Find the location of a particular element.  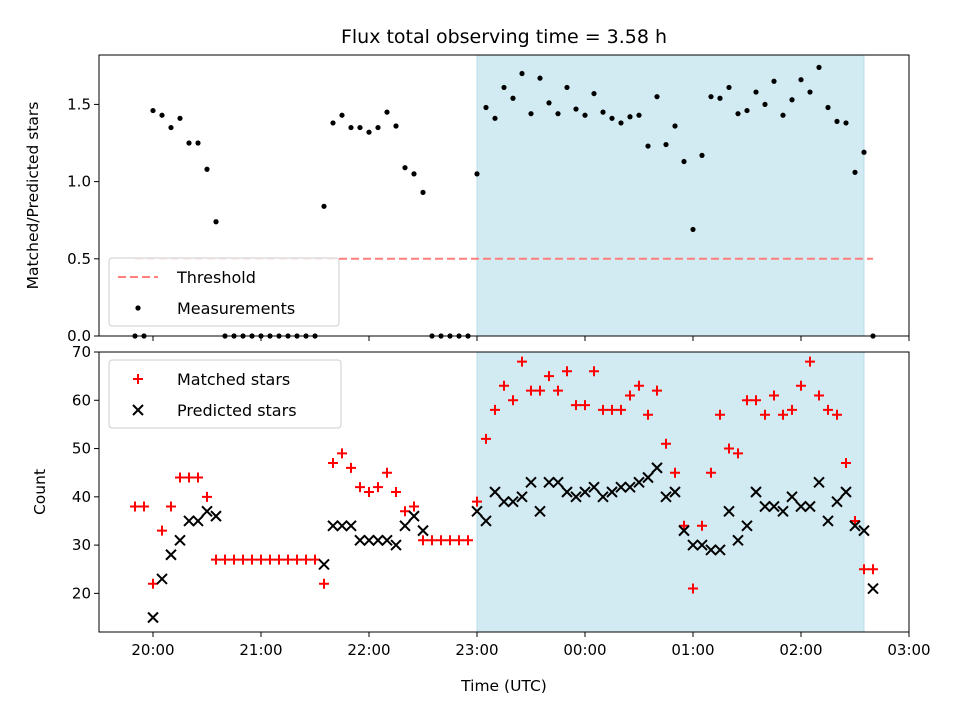

x-tick-label: 21:00 is located at coordinates (260, 650).